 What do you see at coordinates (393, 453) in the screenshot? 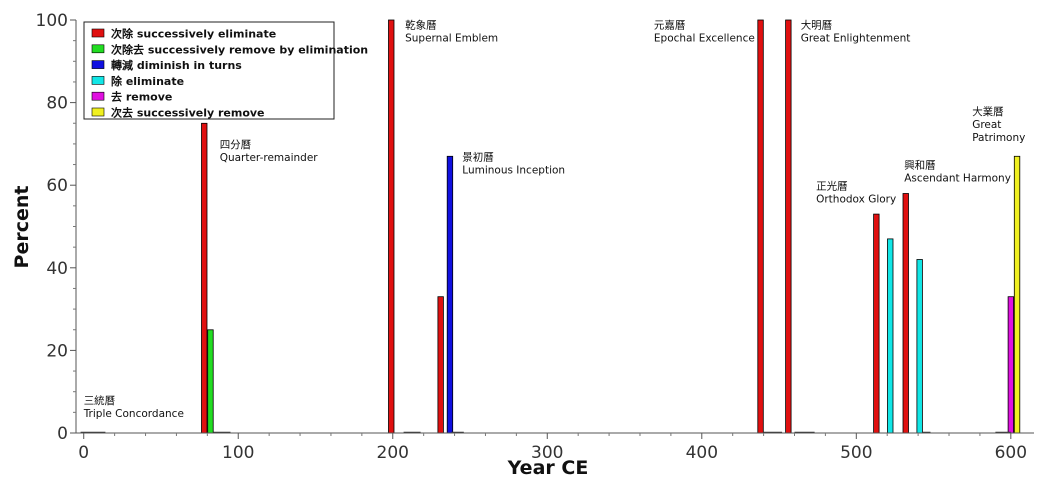
I see `x-tick-label: 200` at bounding box center [393, 453].